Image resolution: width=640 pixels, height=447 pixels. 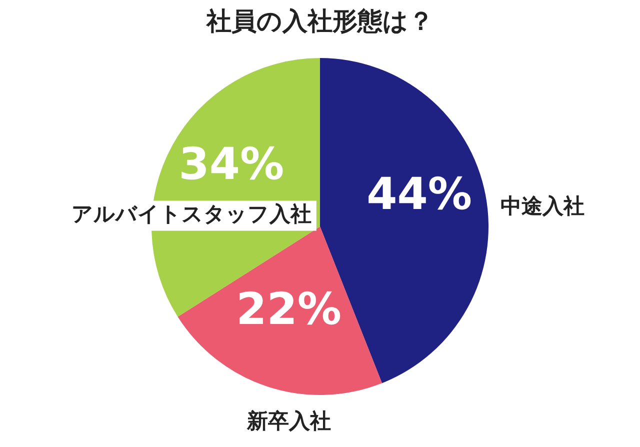 I want to click on slice-label: 中途入社, so click(x=542, y=206).